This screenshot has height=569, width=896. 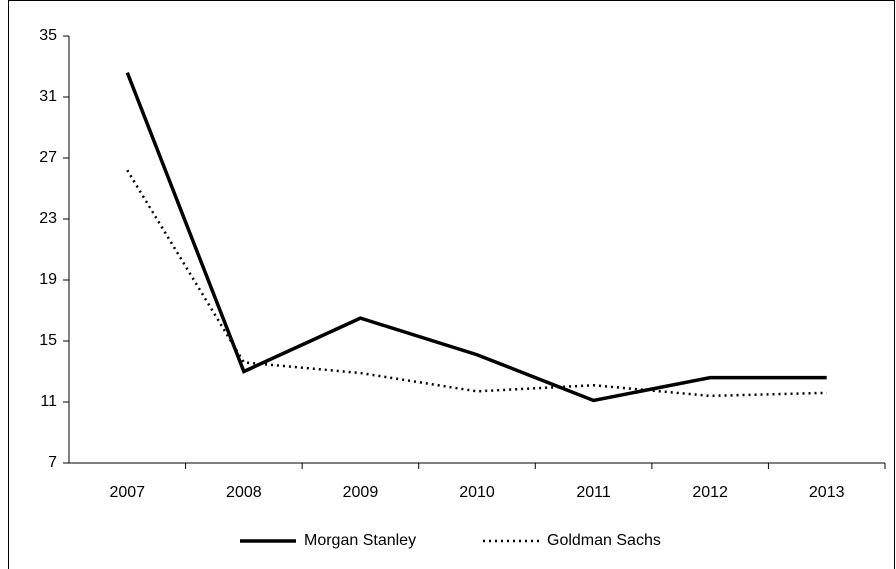 What do you see at coordinates (48, 340) in the screenshot?
I see `y-tick-label: 15` at bounding box center [48, 340].